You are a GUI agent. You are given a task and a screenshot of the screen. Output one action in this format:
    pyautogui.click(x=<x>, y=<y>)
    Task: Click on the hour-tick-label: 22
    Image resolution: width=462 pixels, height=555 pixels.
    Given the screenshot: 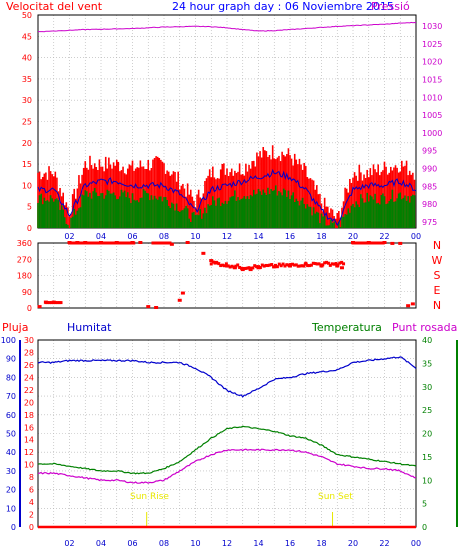 What is the action you would take?
    pyautogui.click(x=384, y=236)
    